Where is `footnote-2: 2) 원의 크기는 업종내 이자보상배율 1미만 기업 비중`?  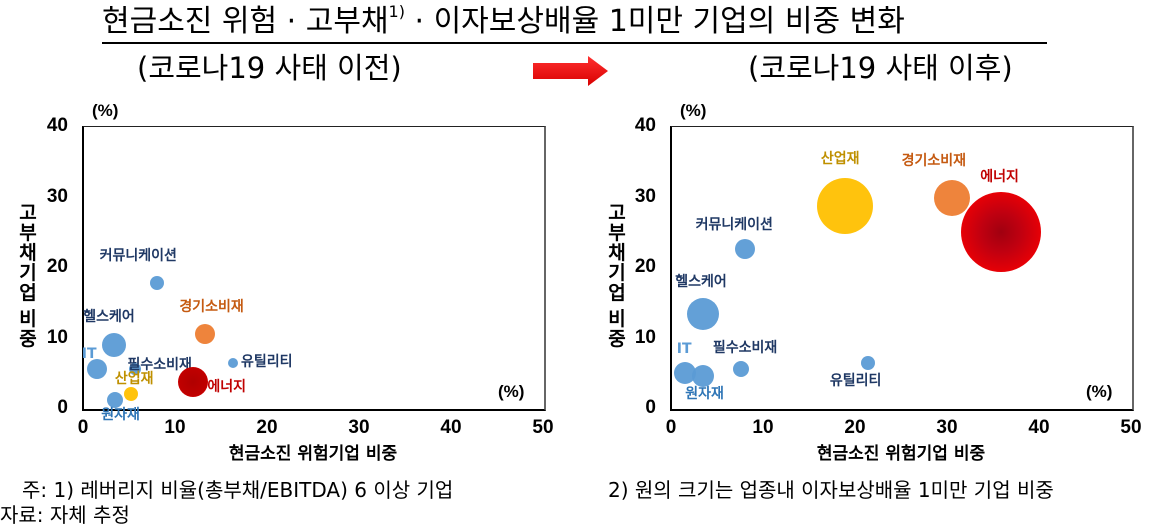
footnote-2: 2) 원의 크기는 업종내 이자보상배율 1미만 기업 비중 is located at coordinates (831, 490).